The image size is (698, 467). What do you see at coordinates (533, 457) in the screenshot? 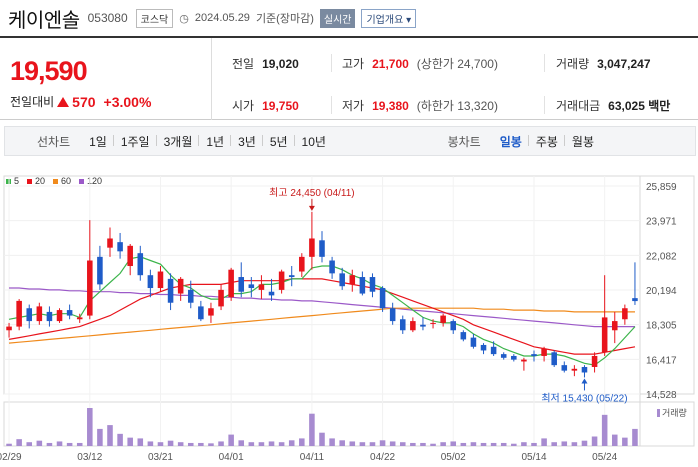
I see `x-tick-label: 05/14` at bounding box center [533, 457].